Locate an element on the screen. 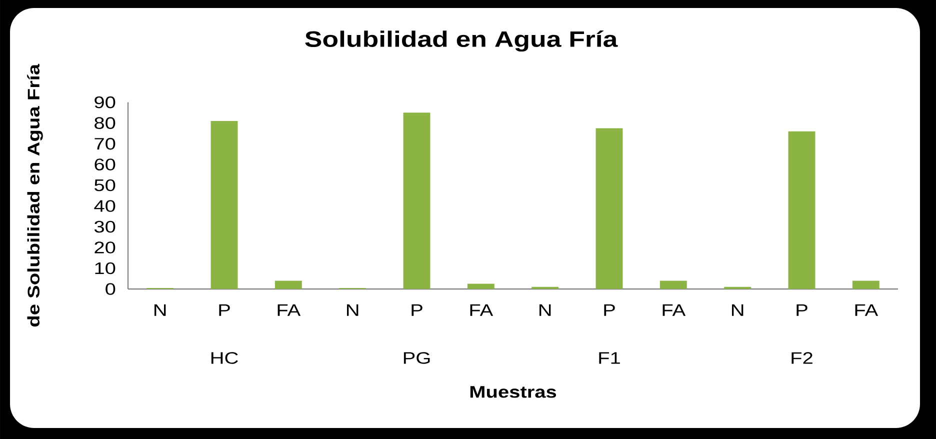 Image resolution: width=936 pixels, height=439 pixels. series-label: N is located at coordinates (160, 310).